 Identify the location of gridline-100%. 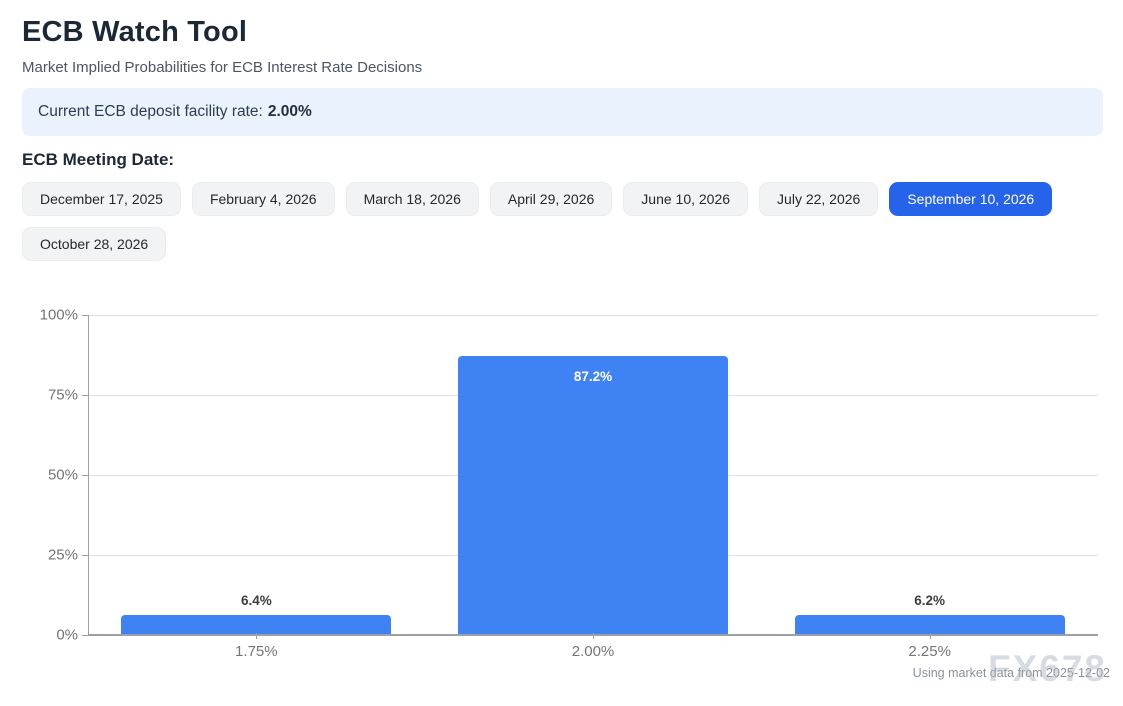
(593, 315).